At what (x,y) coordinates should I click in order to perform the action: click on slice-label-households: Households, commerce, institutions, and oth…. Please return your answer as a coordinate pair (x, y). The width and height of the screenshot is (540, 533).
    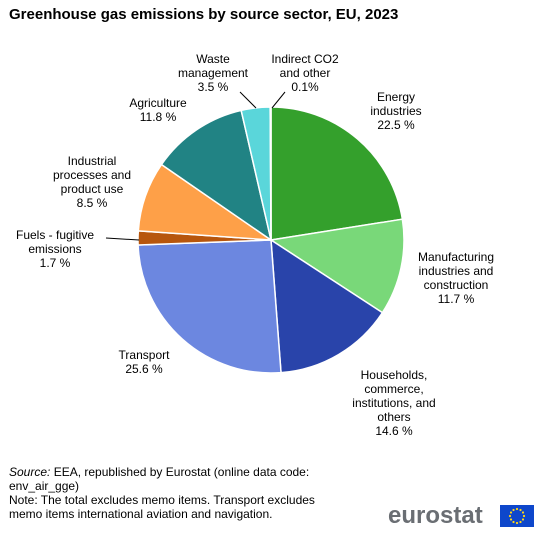
    Looking at the image, I should click on (394, 403).